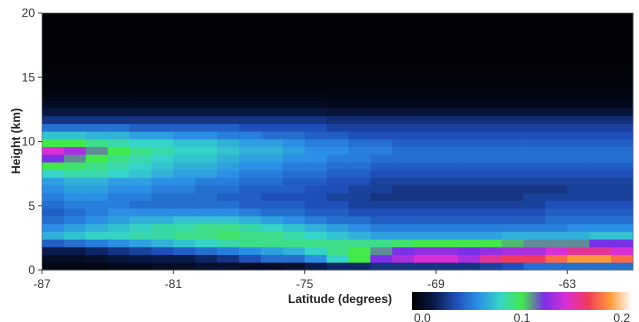  Describe the element at coordinates (42, 284) in the screenshot. I see `x-tick-label: -87` at that location.